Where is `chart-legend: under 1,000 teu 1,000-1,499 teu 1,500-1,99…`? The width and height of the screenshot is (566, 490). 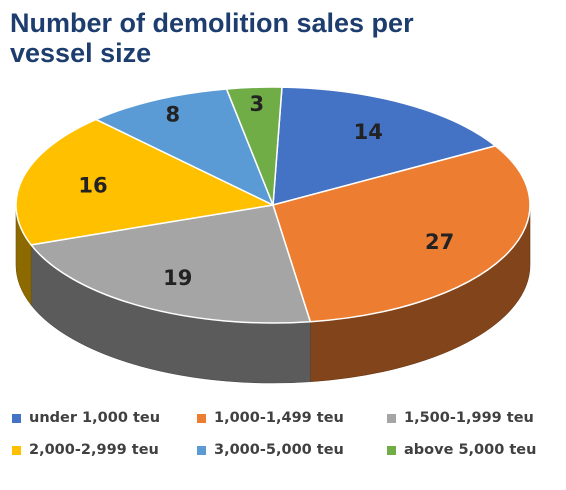 chart-legend: under 1,000 teu 1,000-1,499 teu 1,500-1,99… is located at coordinates (286, 434).